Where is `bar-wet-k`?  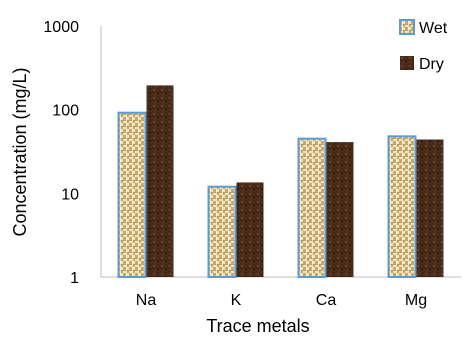 bar-wet-k is located at coordinates (222, 231).